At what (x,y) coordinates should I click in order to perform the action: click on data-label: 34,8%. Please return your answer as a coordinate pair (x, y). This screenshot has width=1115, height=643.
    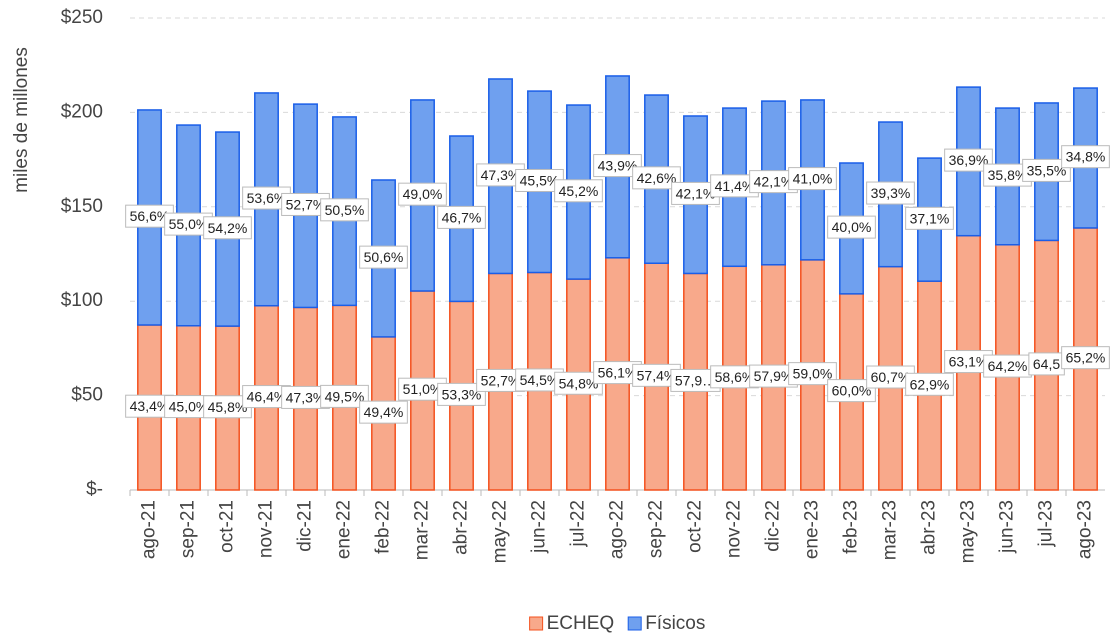
    Looking at the image, I should click on (1086, 157).